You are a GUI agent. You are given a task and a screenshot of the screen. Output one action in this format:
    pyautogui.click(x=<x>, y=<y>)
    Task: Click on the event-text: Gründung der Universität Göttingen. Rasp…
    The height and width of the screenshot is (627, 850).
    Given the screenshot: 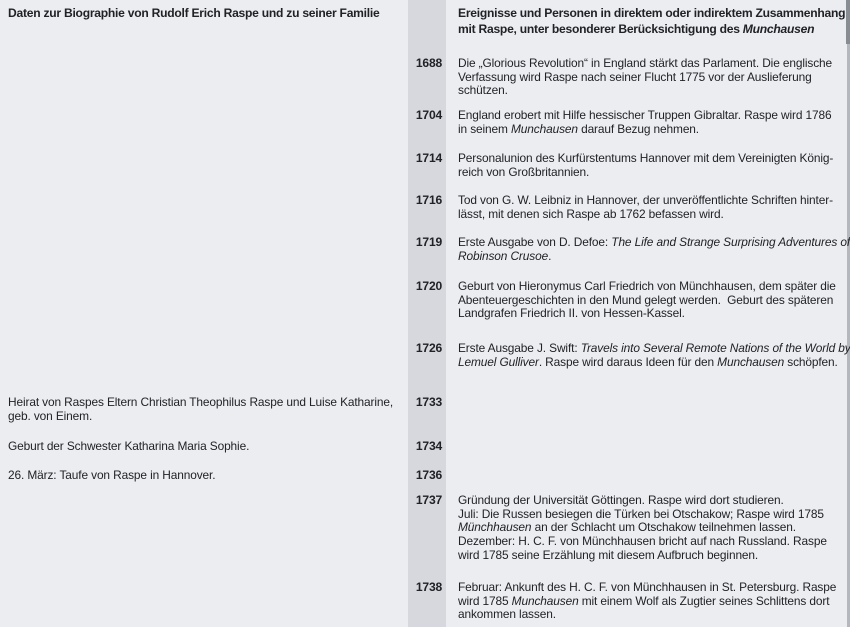 What is the action you would take?
    pyautogui.click(x=654, y=528)
    